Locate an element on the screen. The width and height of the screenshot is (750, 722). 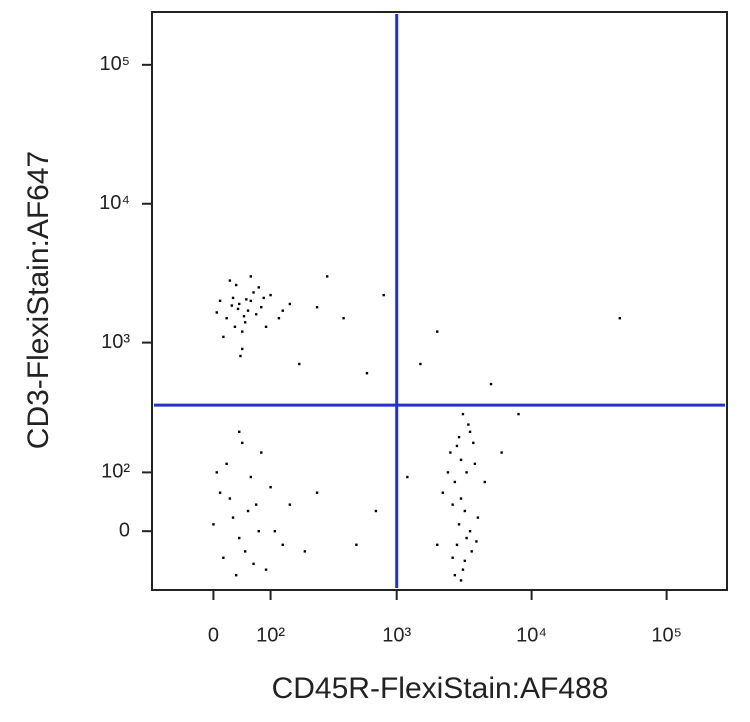
x-tick-label: 10² is located at coordinates (270, 635).